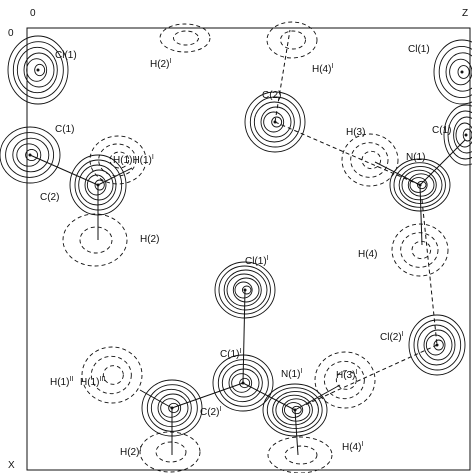 Image resolution: width=472 pixels, height=473 pixels. What do you see at coordinates (11, 465) in the screenshot?
I see `axis-x: X` at bounding box center [11, 465].